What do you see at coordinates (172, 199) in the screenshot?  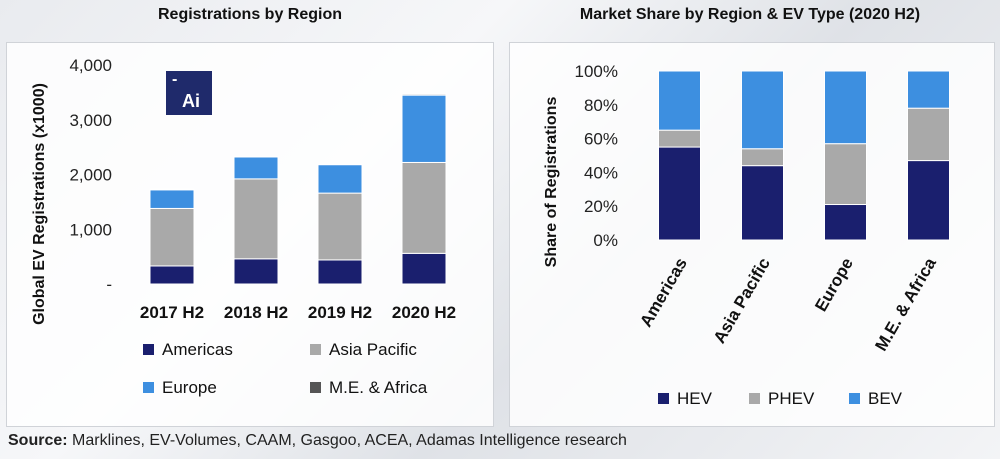 I see `bar-europe-2017-h2` at bounding box center [172, 199].